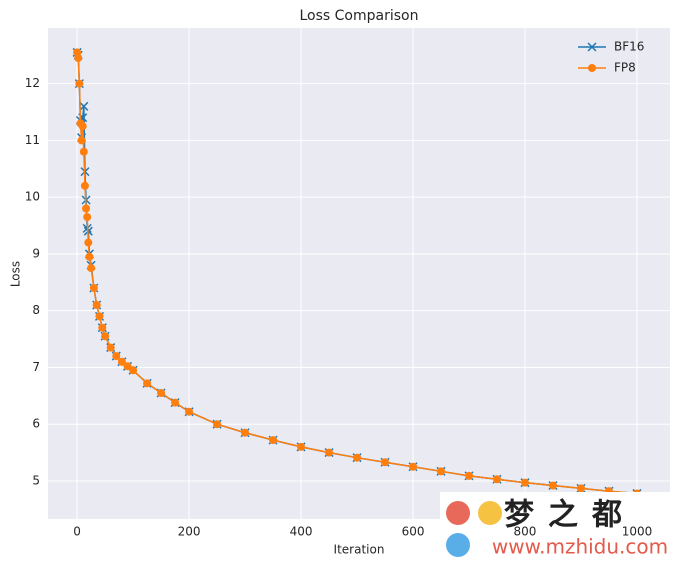  I want to click on y-tick-label: 6, so click(36, 424).